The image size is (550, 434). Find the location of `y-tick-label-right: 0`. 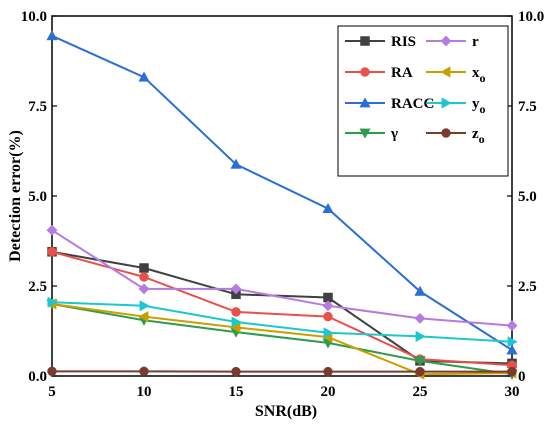

y-tick-label-right: 0 is located at coordinates (522, 377).